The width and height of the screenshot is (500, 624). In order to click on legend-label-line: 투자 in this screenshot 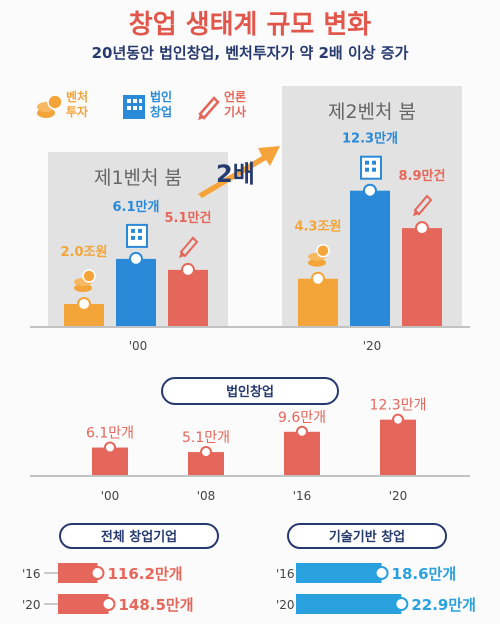, I will do `click(77, 112)`.